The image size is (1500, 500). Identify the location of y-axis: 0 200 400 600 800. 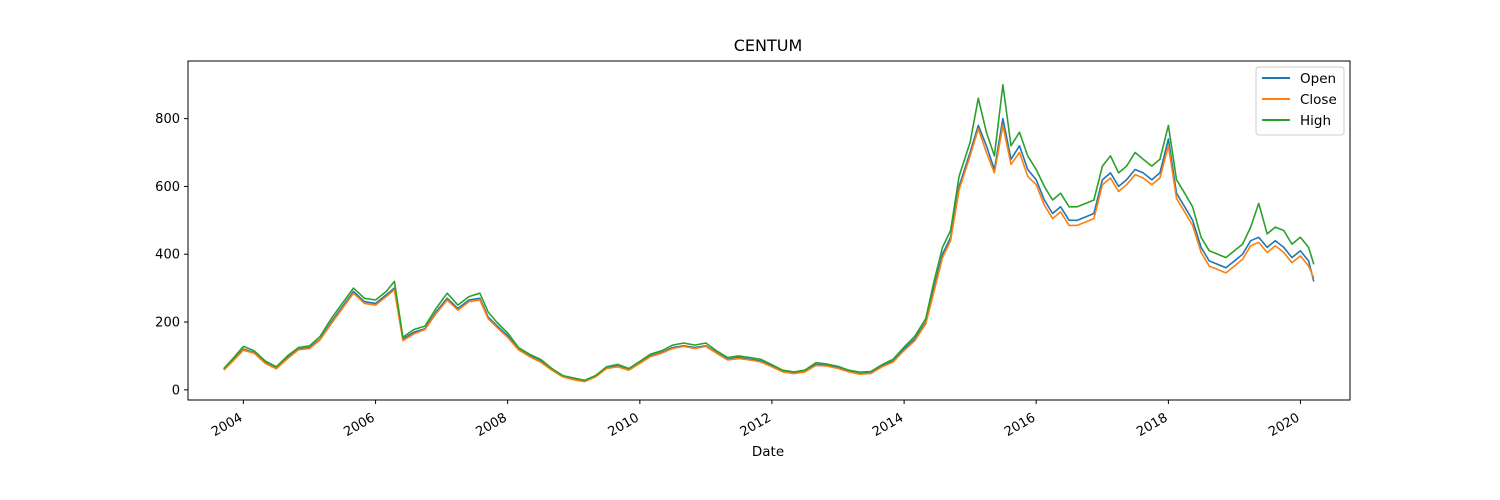
(171, 255).